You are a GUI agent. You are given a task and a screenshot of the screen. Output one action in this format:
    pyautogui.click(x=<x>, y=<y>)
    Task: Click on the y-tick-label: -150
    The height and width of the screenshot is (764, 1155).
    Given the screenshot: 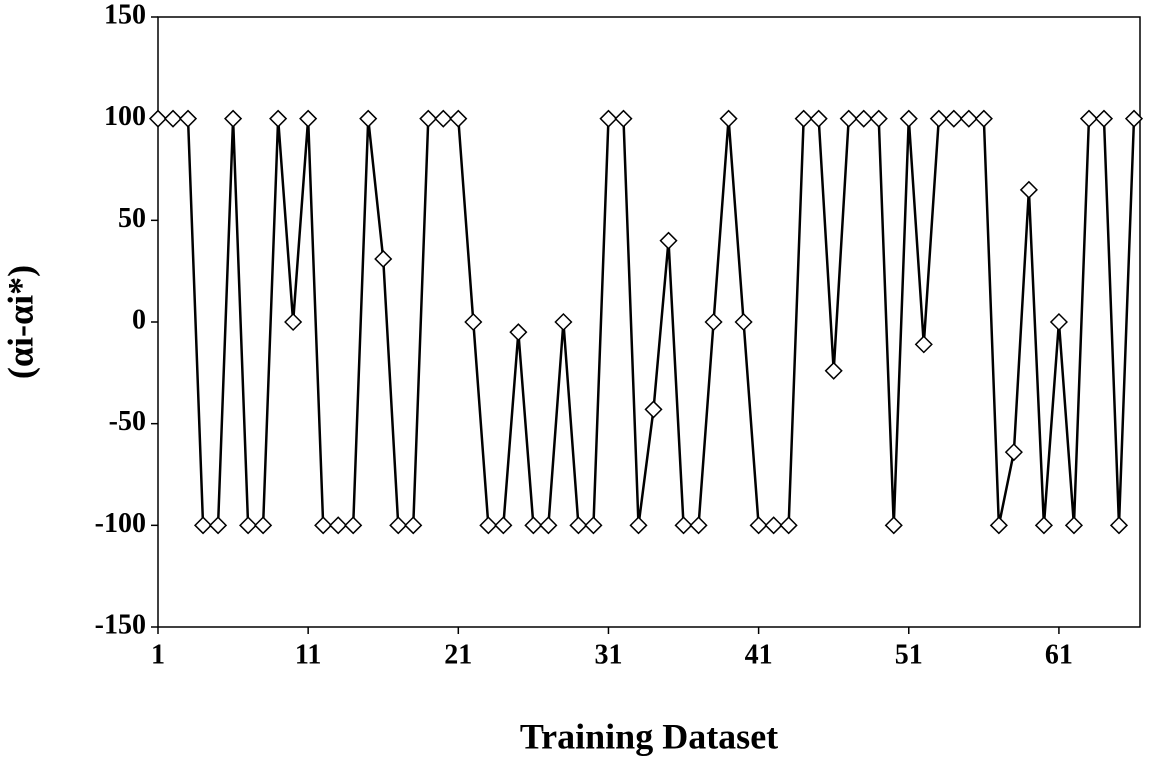 What is the action you would take?
    pyautogui.click(x=120, y=624)
    